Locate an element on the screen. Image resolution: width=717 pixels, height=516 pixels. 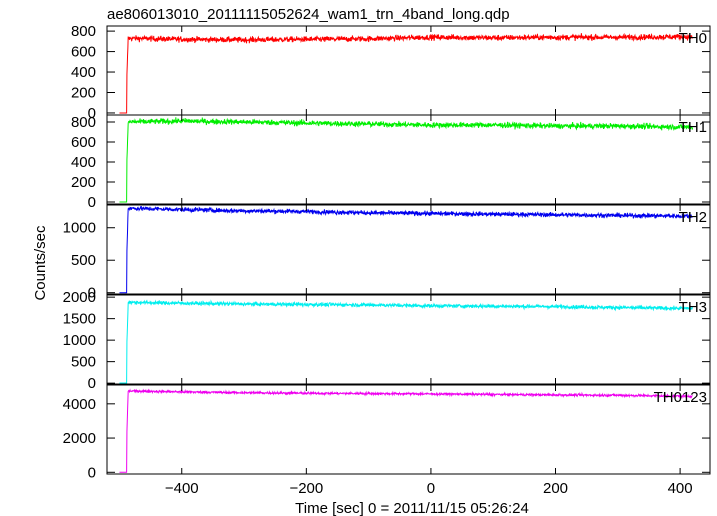
panel-label: TH2 is located at coordinates (693, 217).